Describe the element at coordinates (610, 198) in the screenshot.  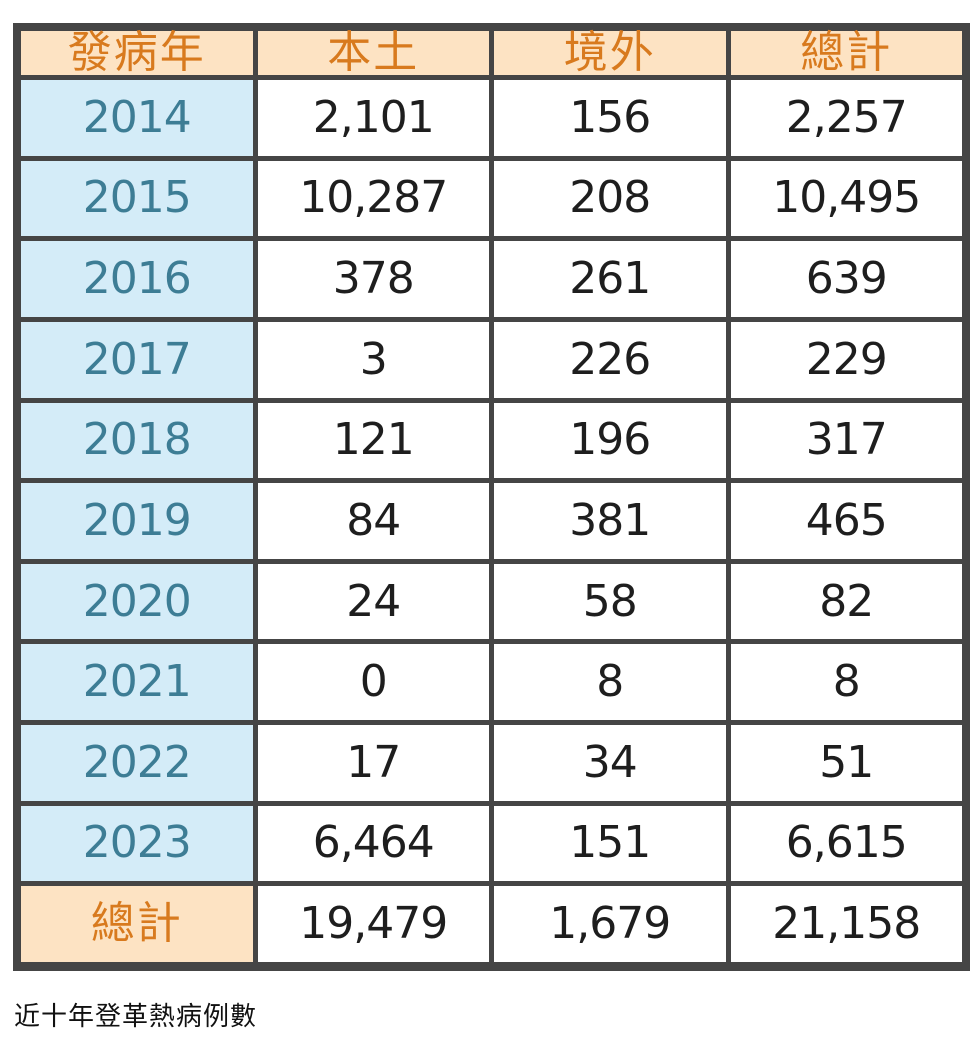
I see `imported-cases-cell: 208` at that location.